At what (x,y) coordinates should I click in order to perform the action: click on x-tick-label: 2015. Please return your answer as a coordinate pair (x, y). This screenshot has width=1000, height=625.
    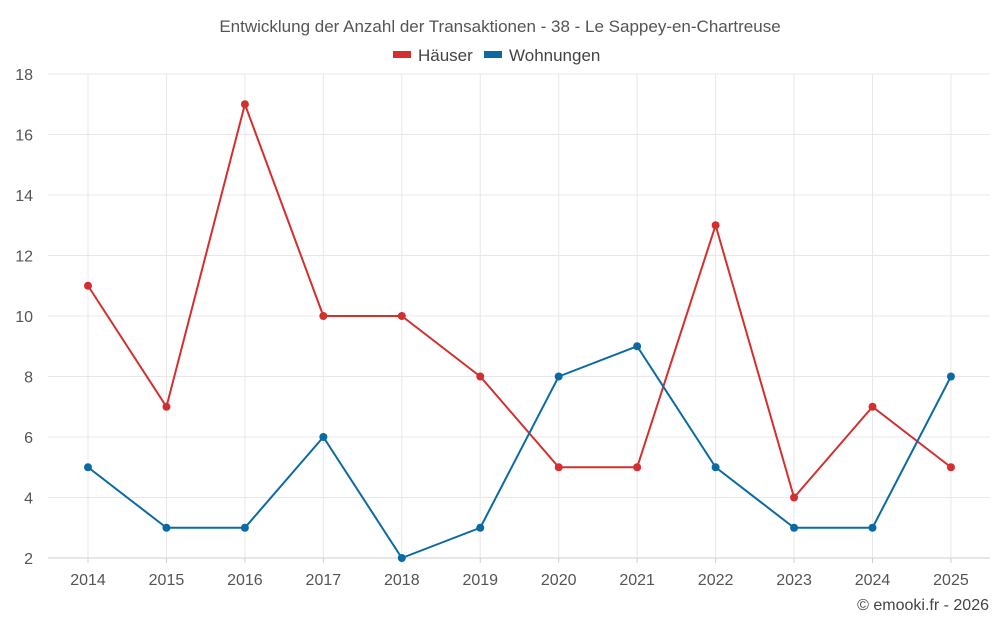
    Looking at the image, I should click on (167, 580).